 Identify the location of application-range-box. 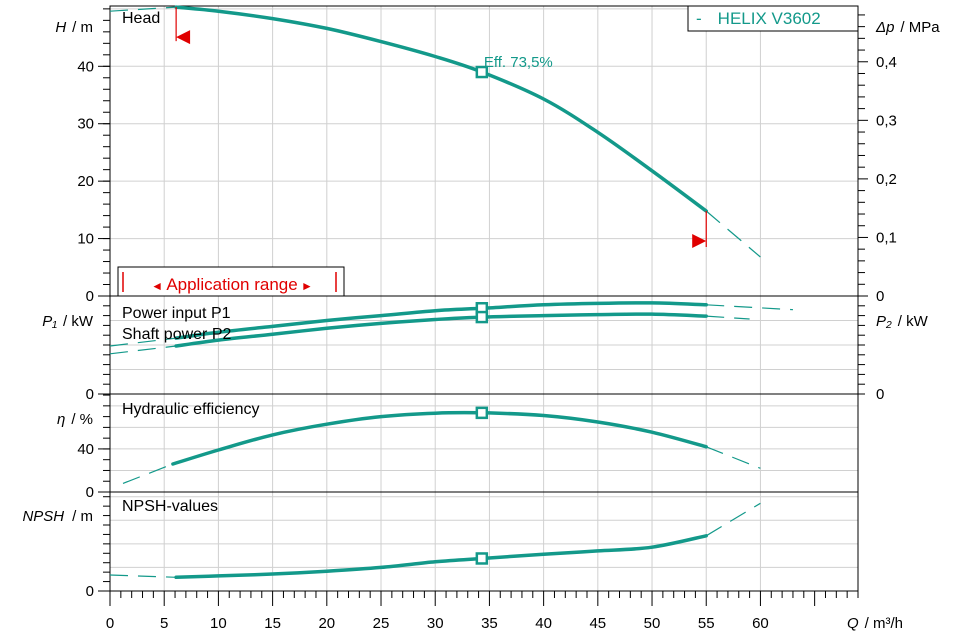
(231, 281).